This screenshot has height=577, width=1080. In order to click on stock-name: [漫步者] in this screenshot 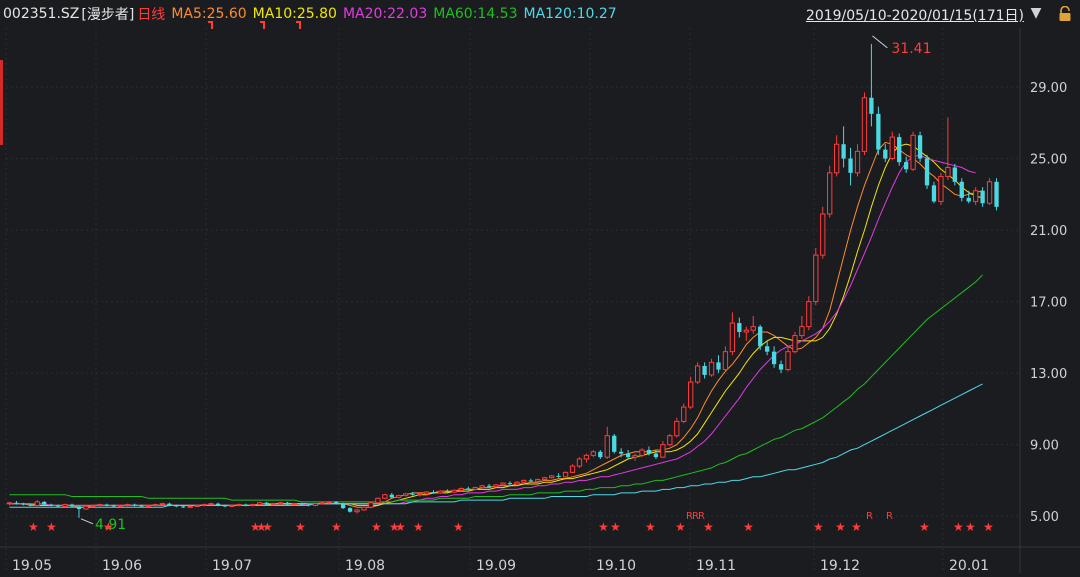, I will do `click(108, 15)`.